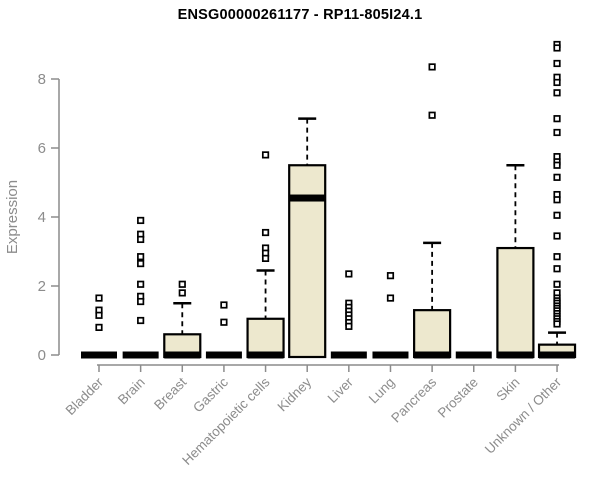  What do you see at coordinates (42, 79) in the screenshot?
I see `y-tick-label: 8` at bounding box center [42, 79].